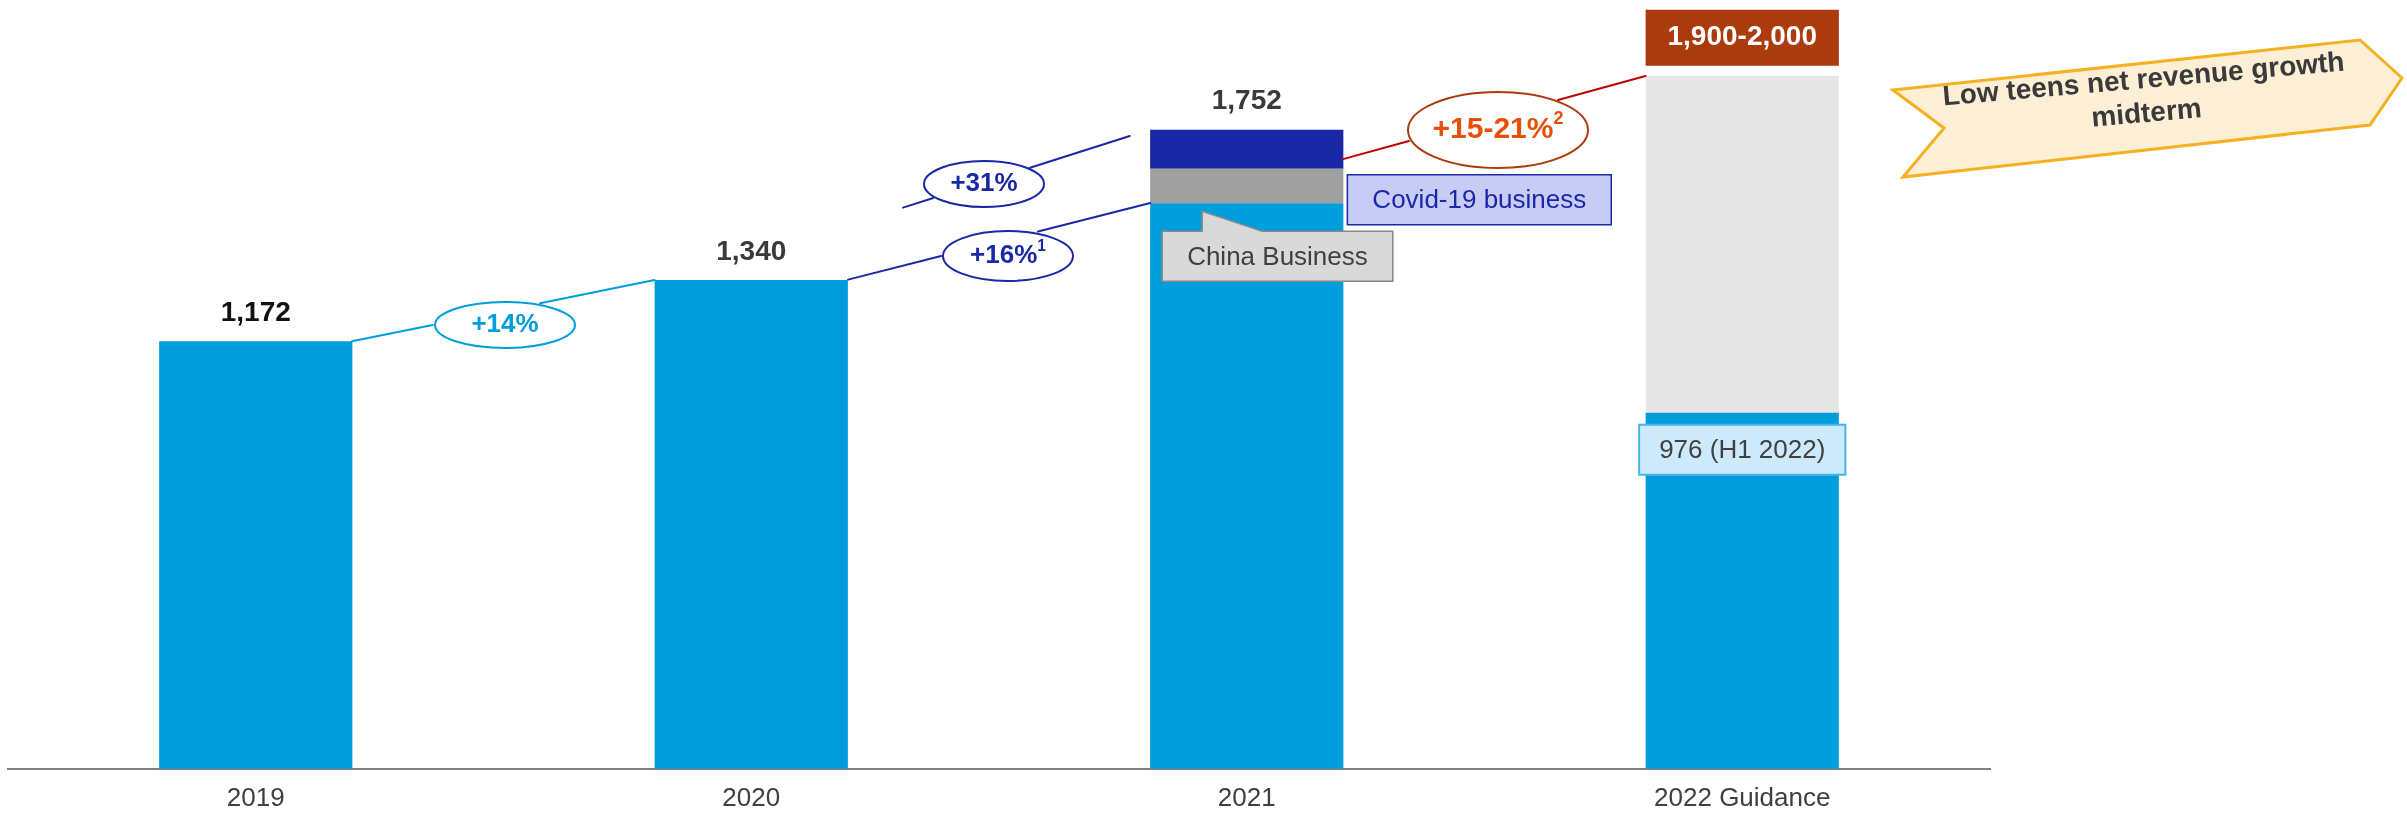 Image resolution: width=2407 pixels, height=834 pixels. What do you see at coordinates (1742, 796) in the screenshot?
I see `x-tick-label: 2022 Guidance` at bounding box center [1742, 796].